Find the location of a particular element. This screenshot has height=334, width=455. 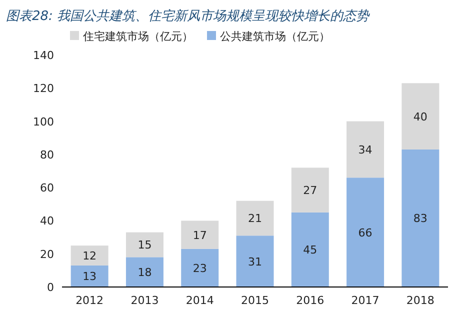

data-label: 21 is located at coordinates (255, 219).